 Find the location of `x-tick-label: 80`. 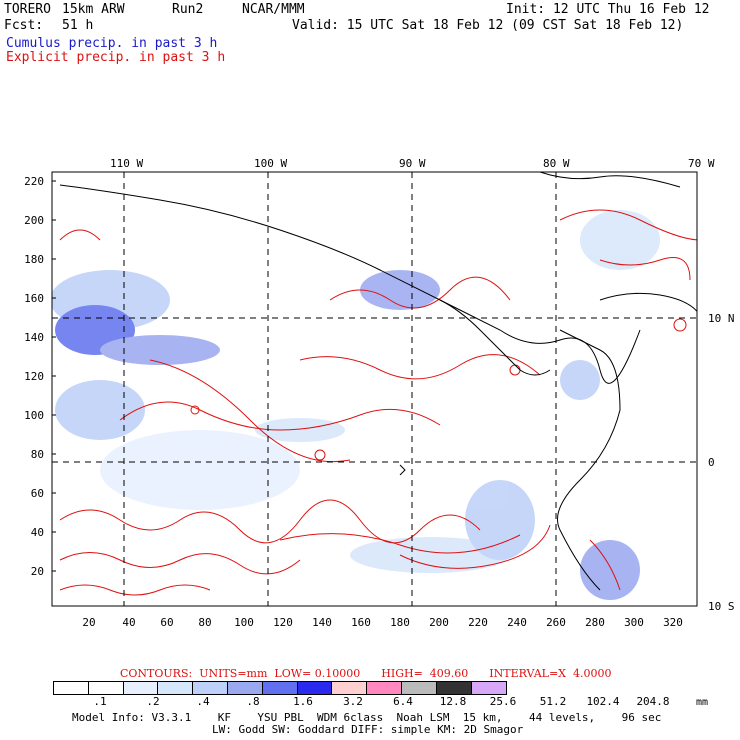

x-tick-label: 80 is located at coordinates (205, 622).